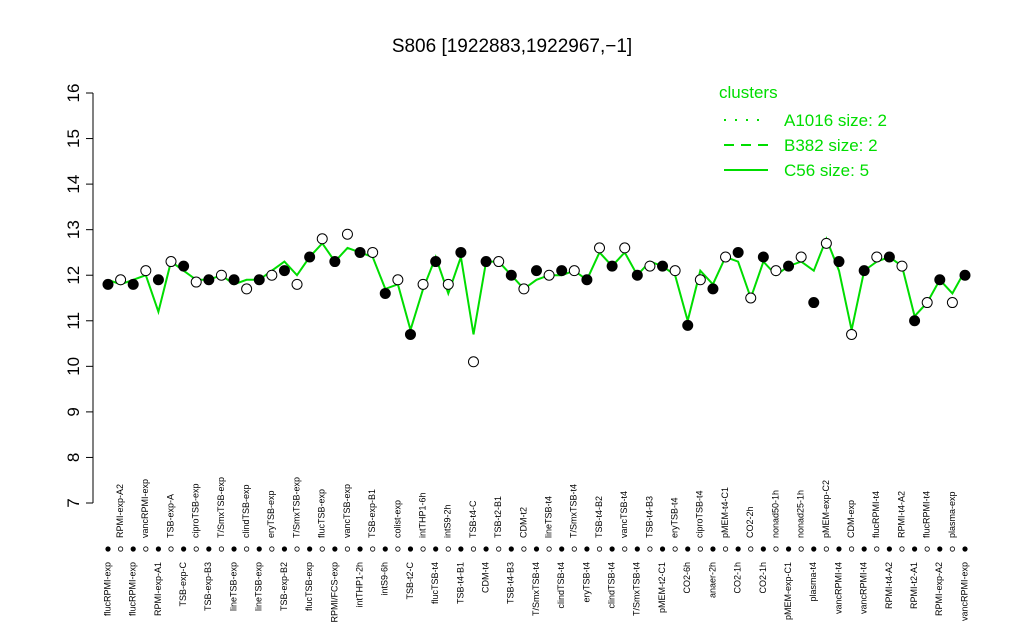 This screenshot has height=640, width=1024. What do you see at coordinates (548, 517) in the screenshot?
I see `x-category-label: lineTSB-t4` at bounding box center [548, 517].